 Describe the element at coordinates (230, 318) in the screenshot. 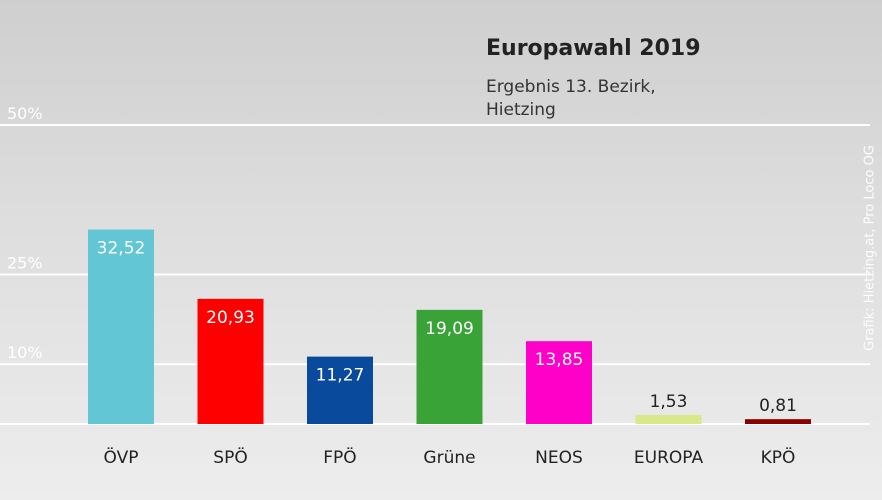

I see `data-label-1: 20,93` at that location.